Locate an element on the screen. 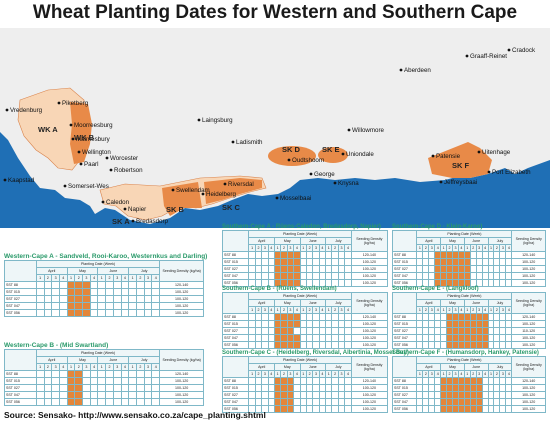  region-sk-e is located at coordinates (333, 155).